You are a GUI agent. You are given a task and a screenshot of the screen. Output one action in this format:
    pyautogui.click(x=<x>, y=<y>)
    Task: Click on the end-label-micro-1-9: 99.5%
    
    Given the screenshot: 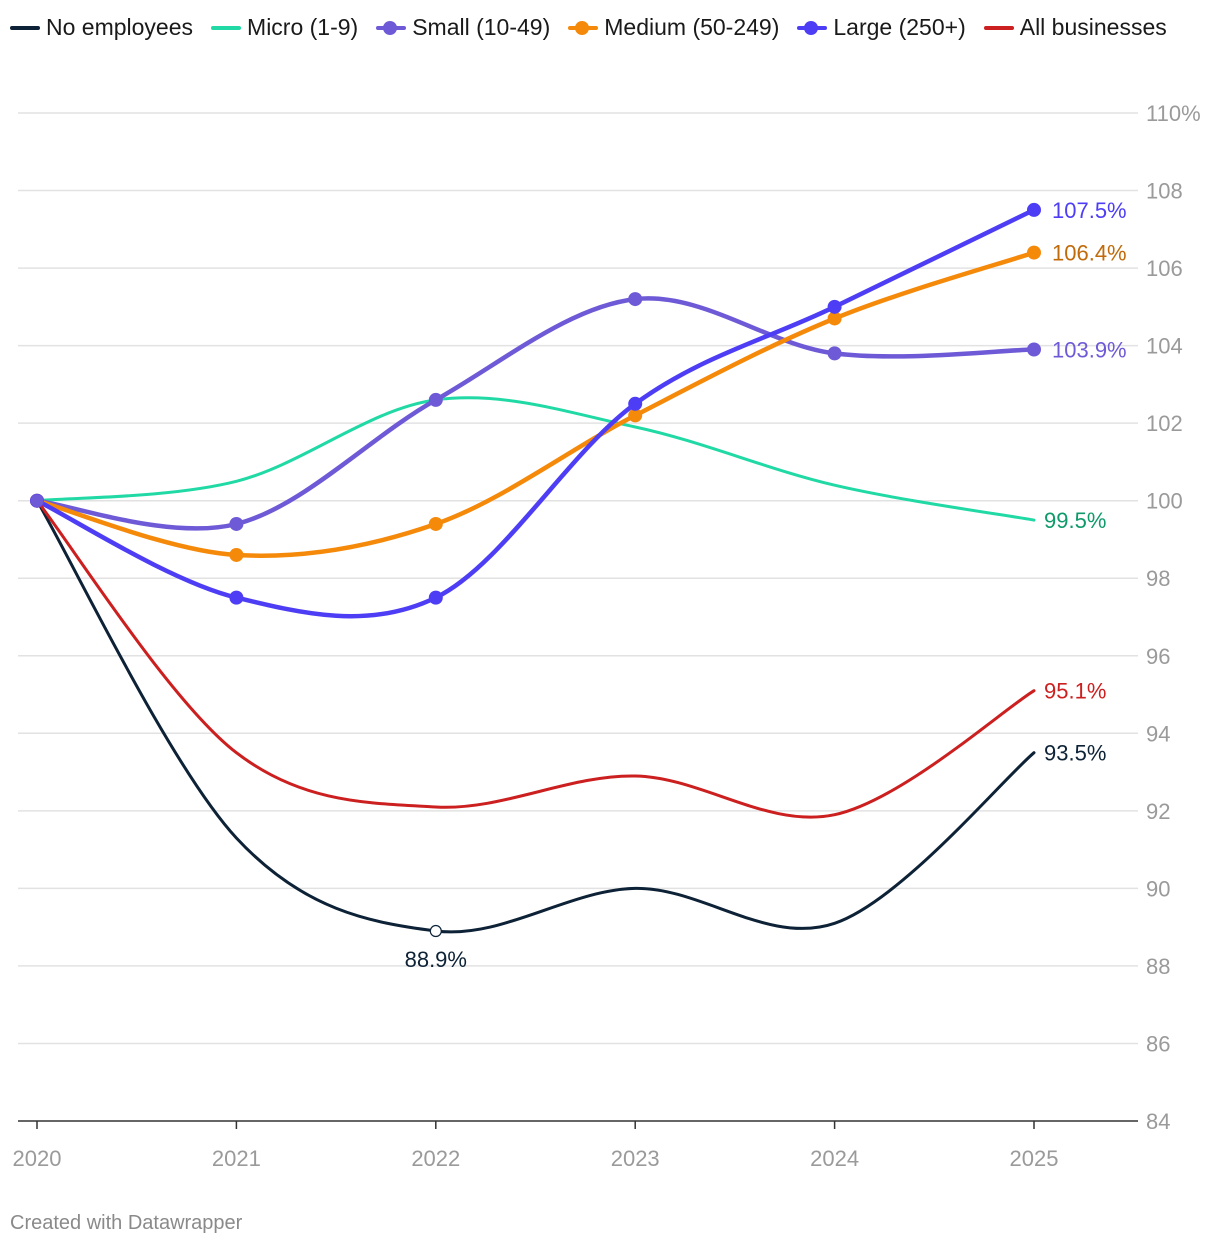 What is the action you would take?
    pyautogui.click(x=1075, y=520)
    